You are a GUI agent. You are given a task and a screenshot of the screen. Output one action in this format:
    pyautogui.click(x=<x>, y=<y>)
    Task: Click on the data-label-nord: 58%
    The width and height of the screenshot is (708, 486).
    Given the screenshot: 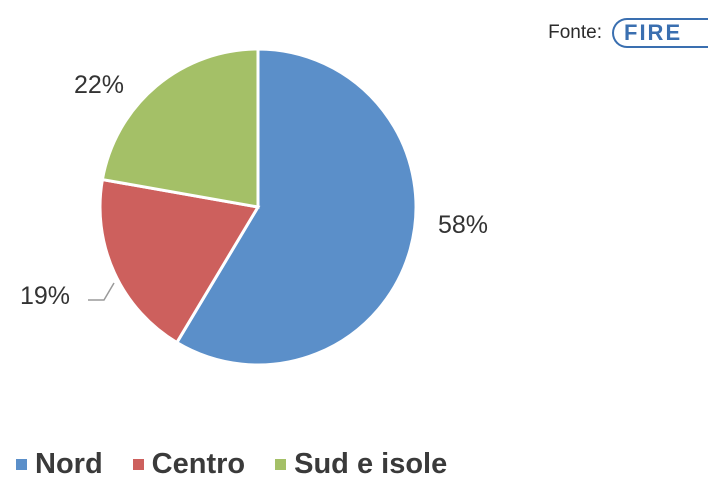 What is the action you would take?
    pyautogui.click(x=463, y=225)
    